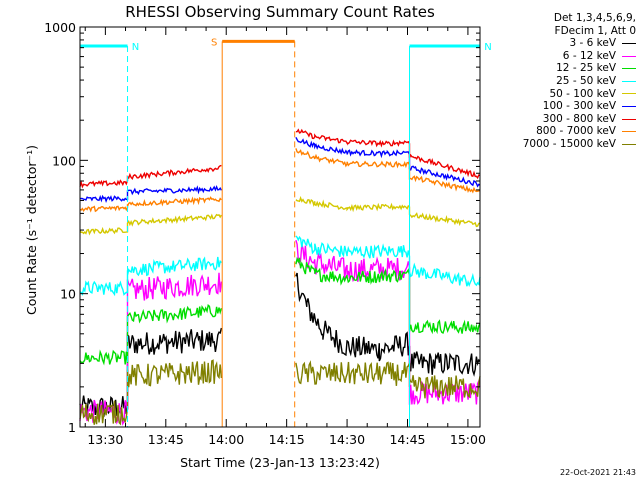 This screenshot has width=640, height=480. Describe the element at coordinates (64, 160) in the screenshot. I see `y-tick-label-2: 100` at that location.